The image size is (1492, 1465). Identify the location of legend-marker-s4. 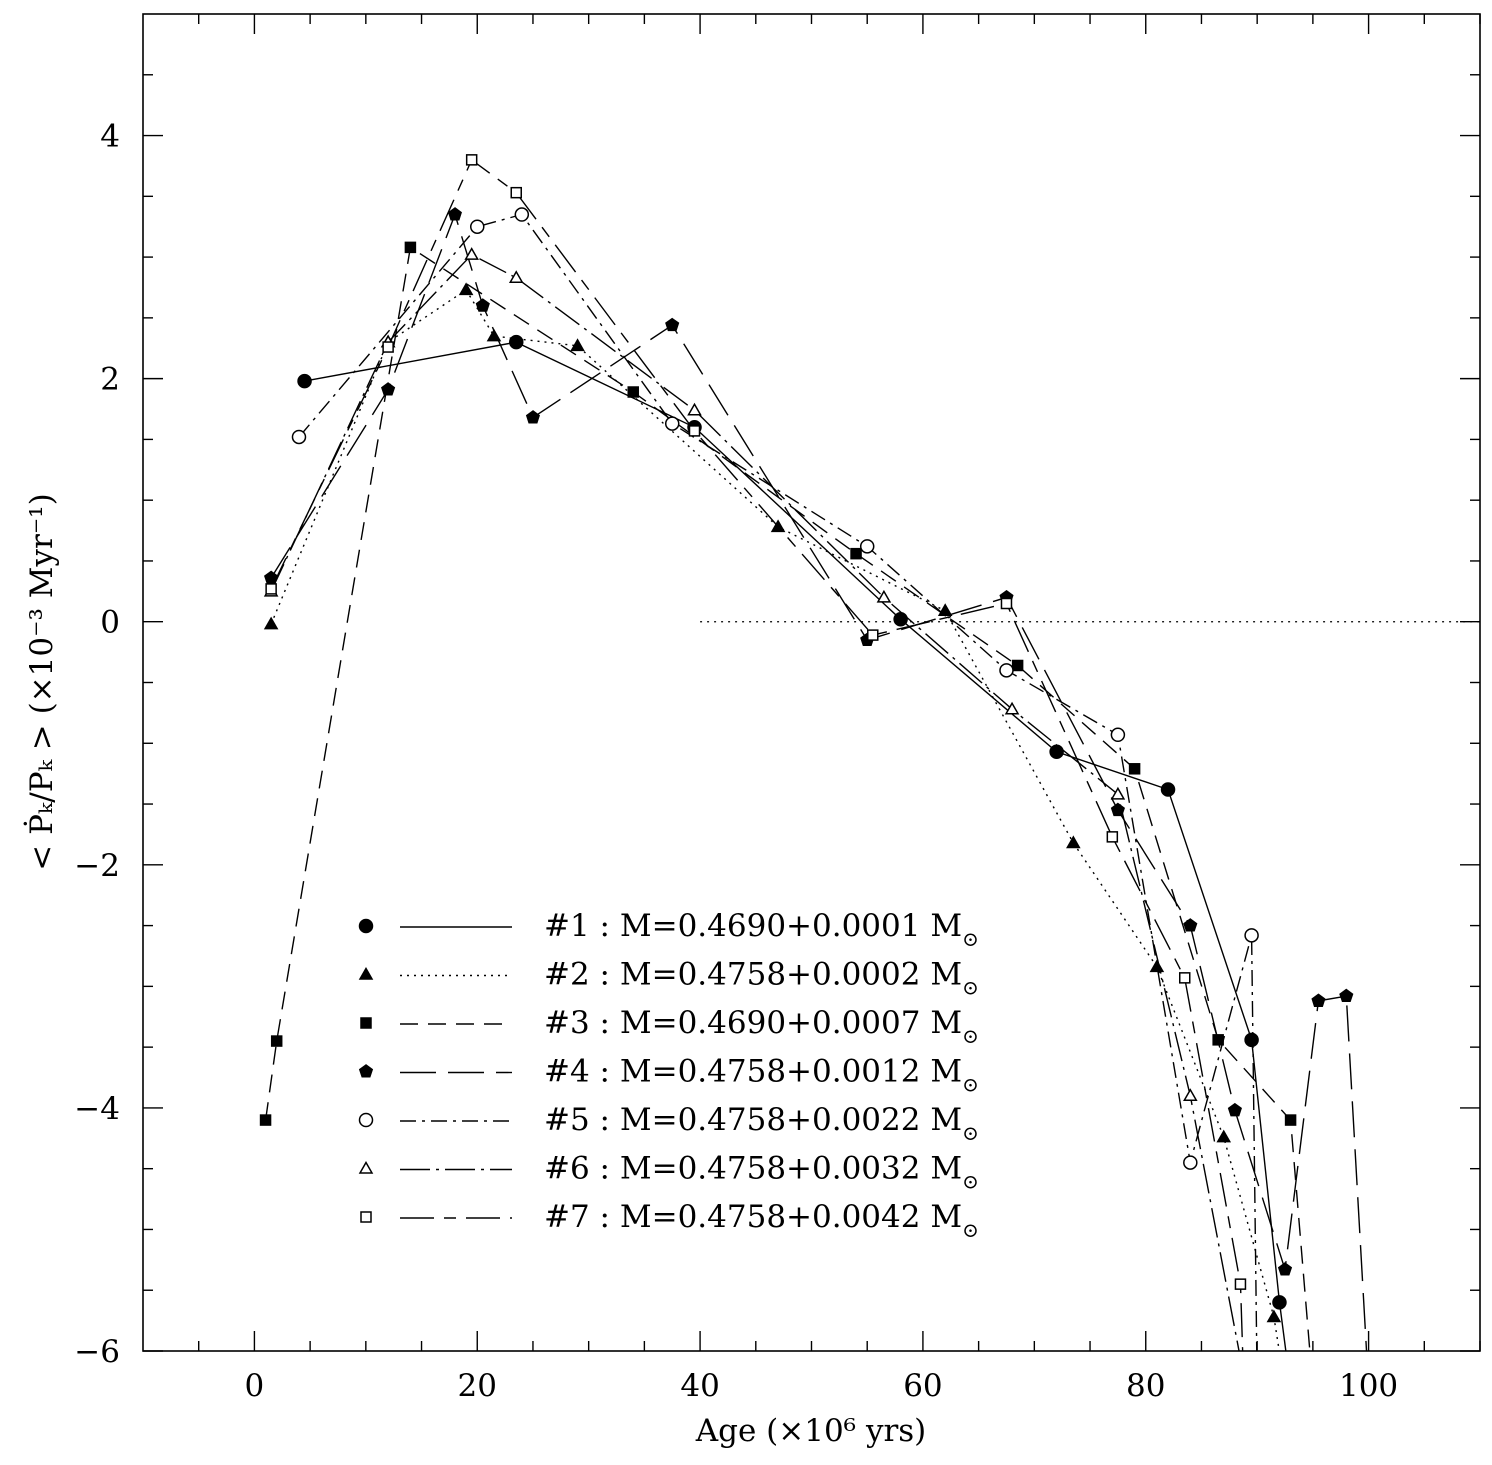
(366, 1071).